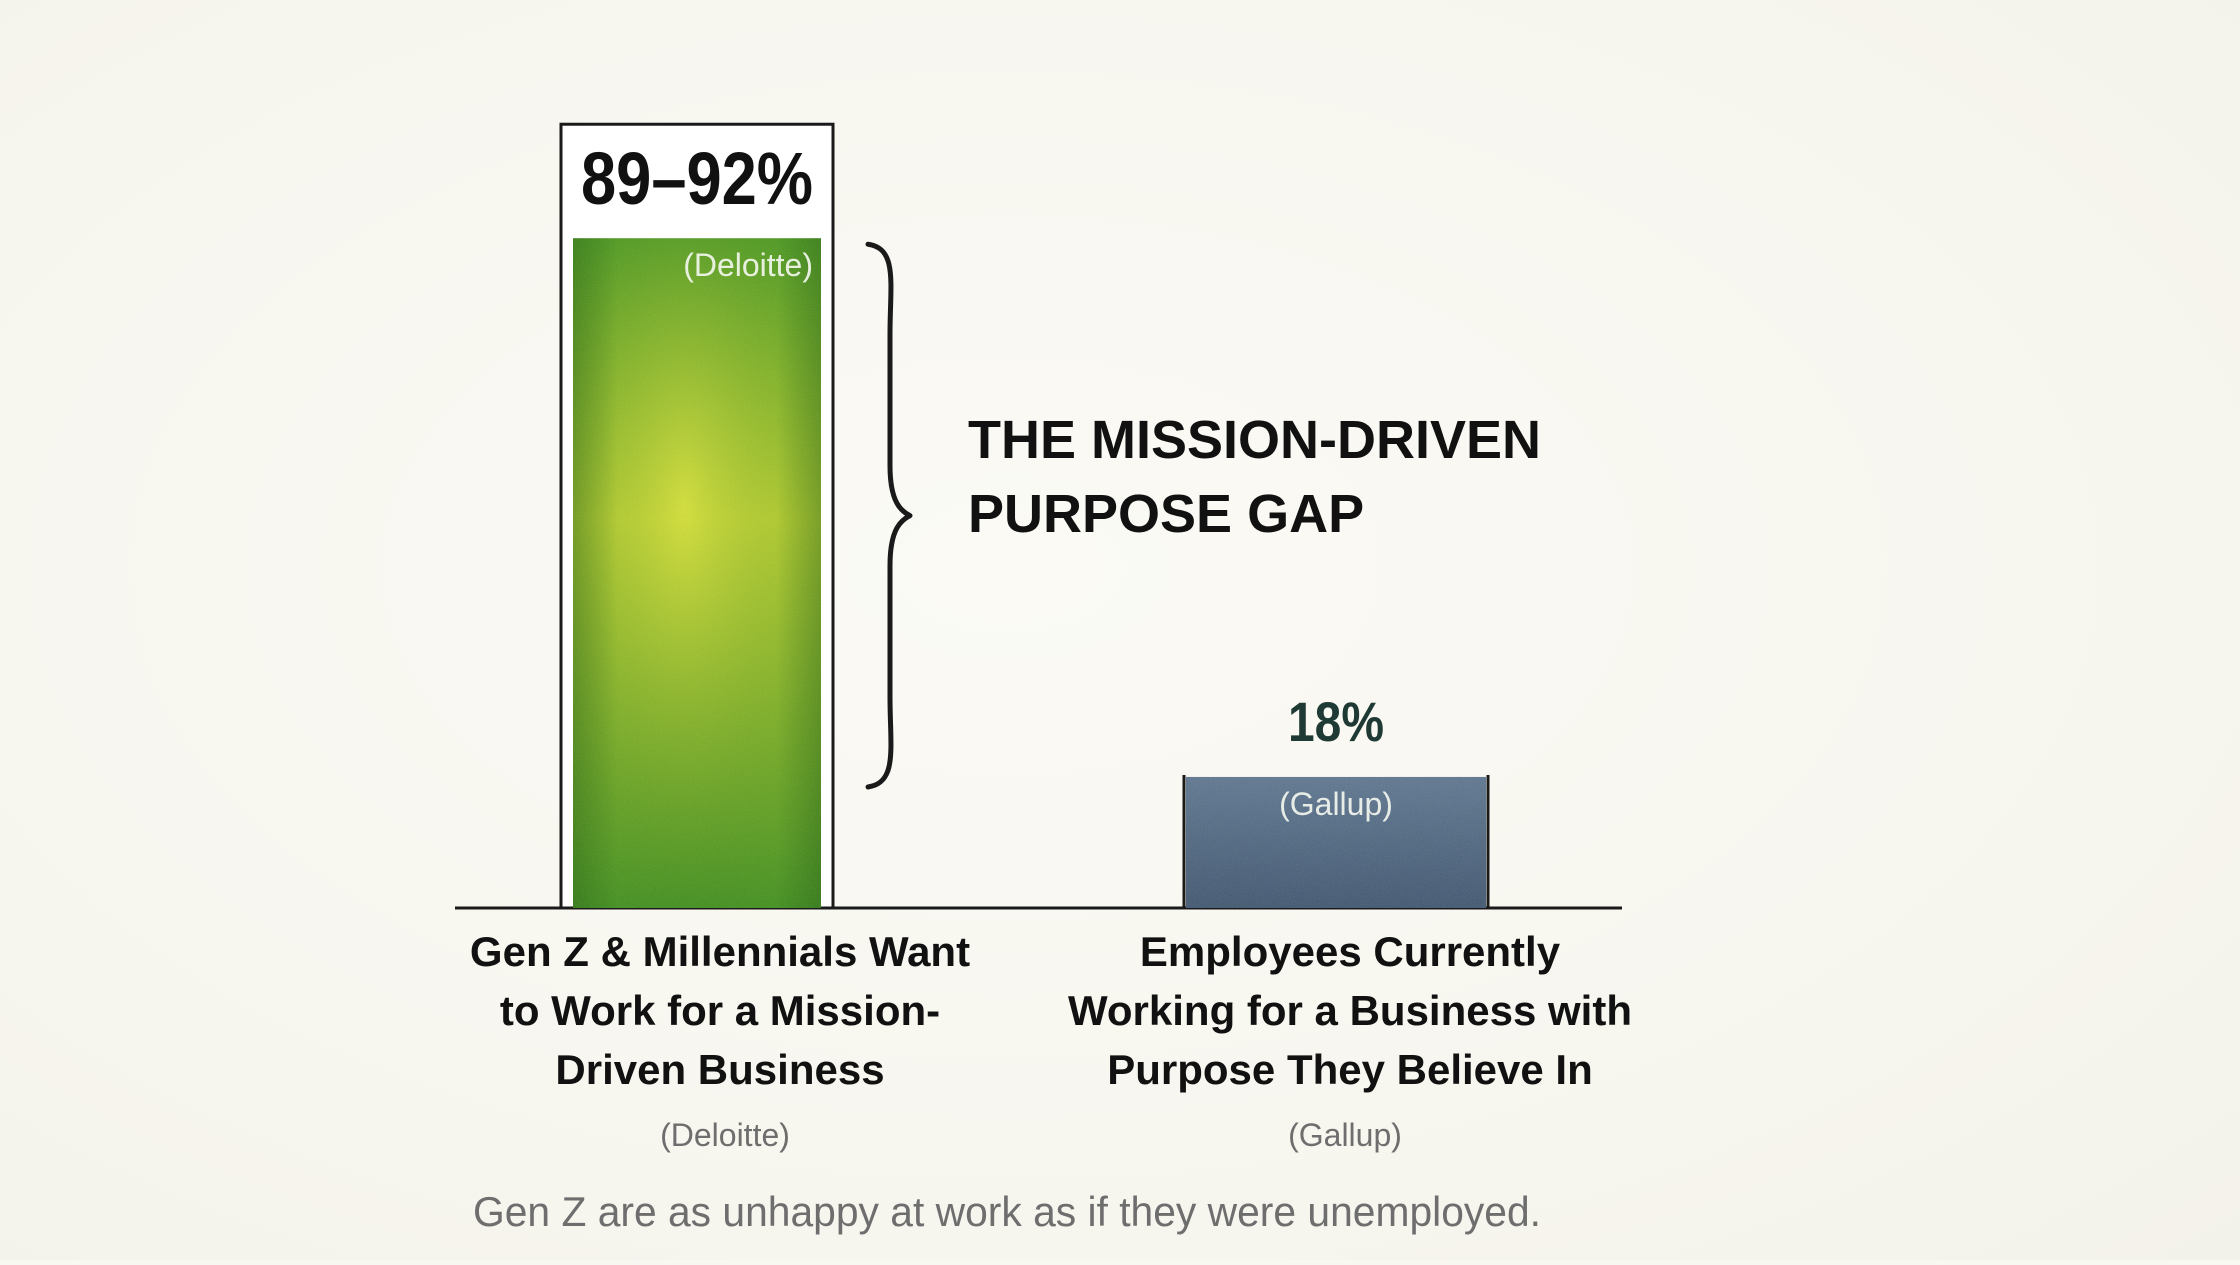  What do you see at coordinates (1254, 440) in the screenshot?
I see `annotation-line-1: THE MISSION-DRIVEN` at bounding box center [1254, 440].